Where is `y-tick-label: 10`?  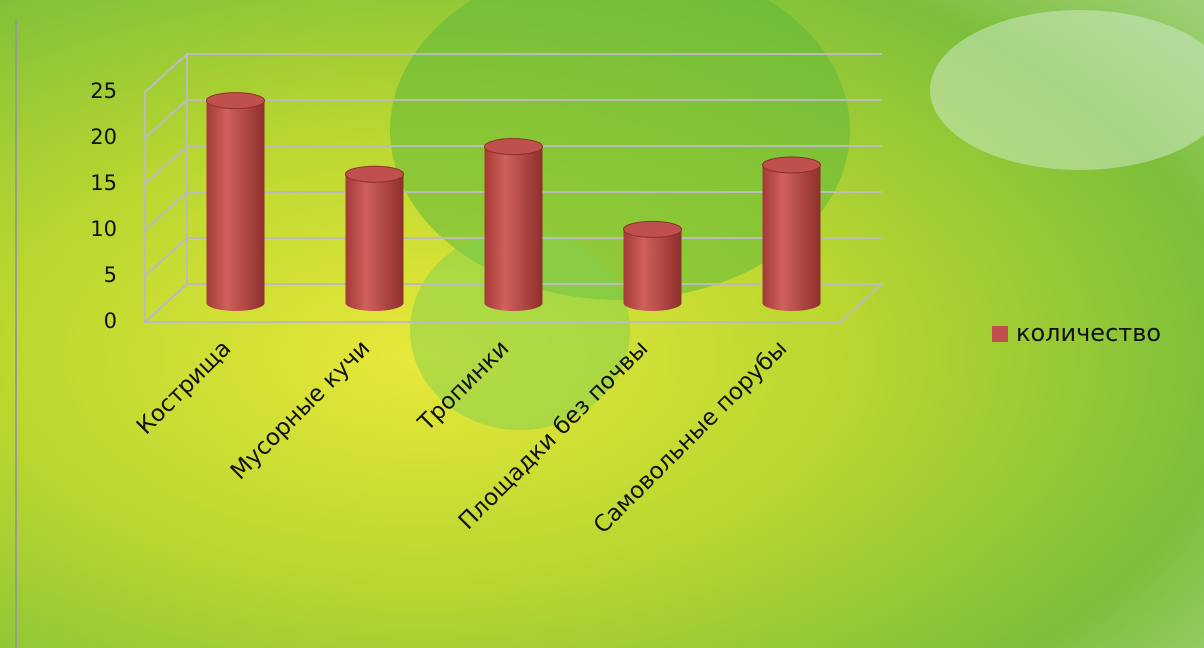 y-tick-label: 10 is located at coordinates (103, 229).